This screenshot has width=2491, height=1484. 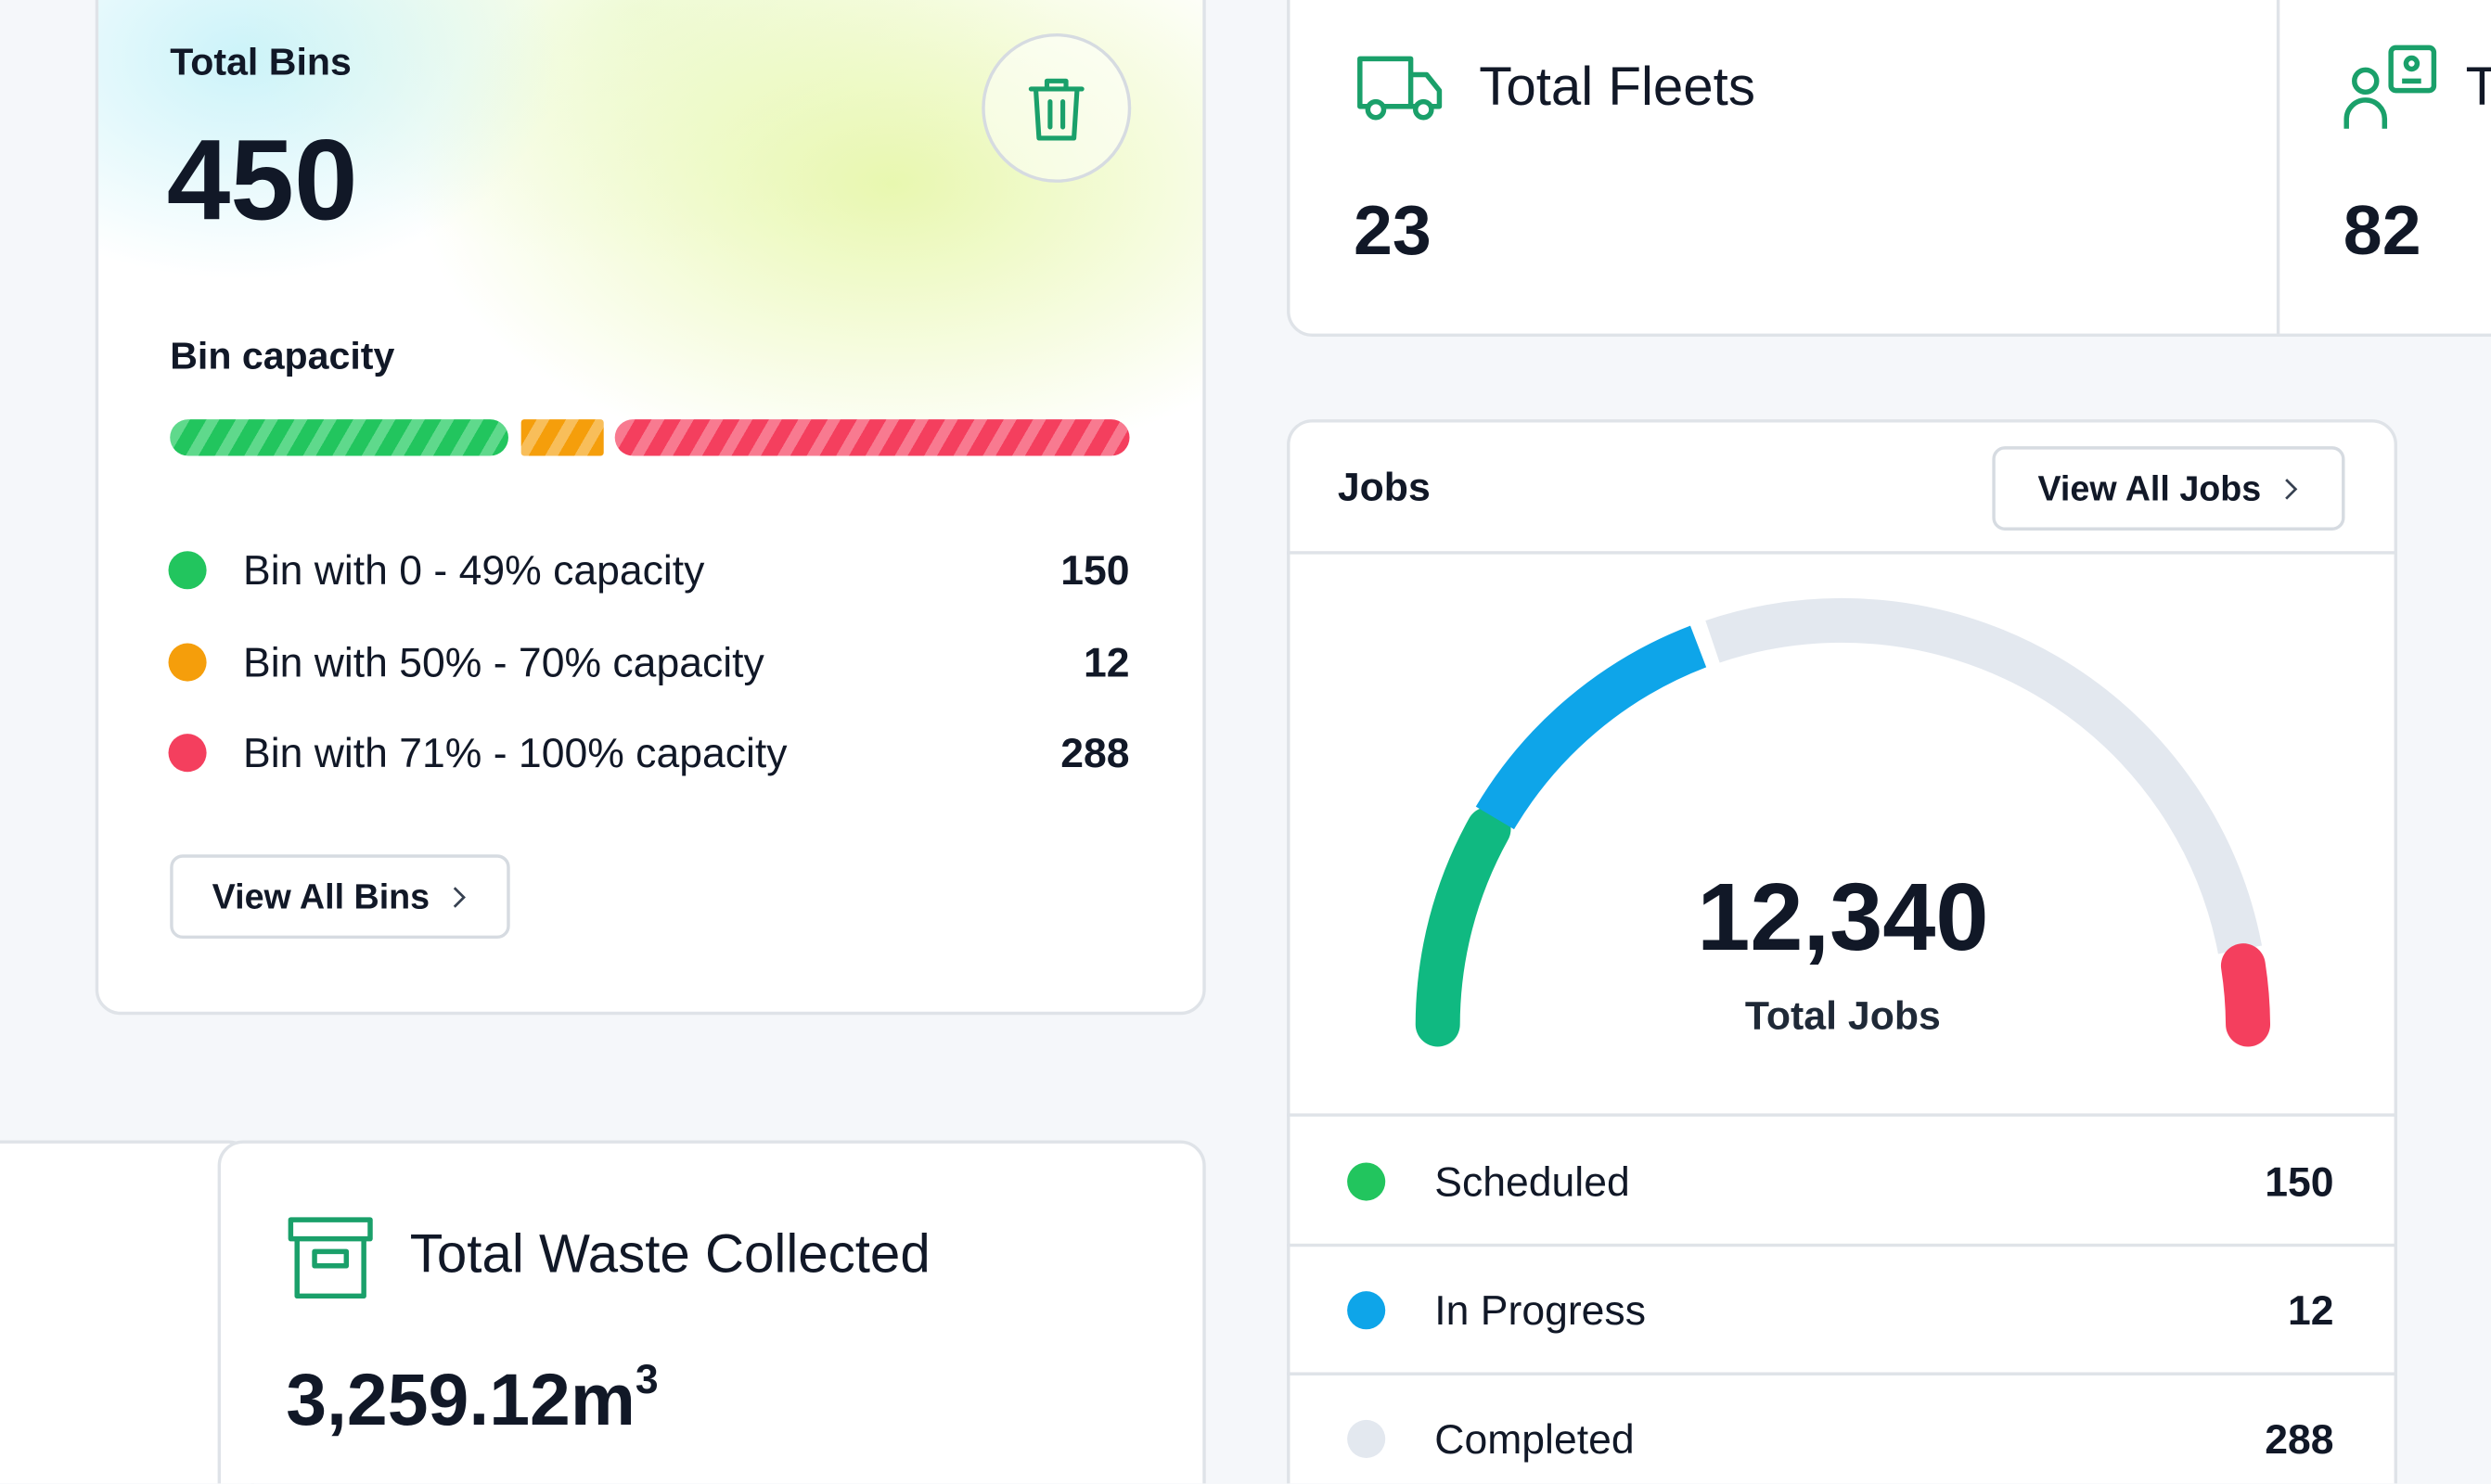 What do you see at coordinates (321, 896) in the screenshot?
I see `button-label: View All Bins` at bounding box center [321, 896].